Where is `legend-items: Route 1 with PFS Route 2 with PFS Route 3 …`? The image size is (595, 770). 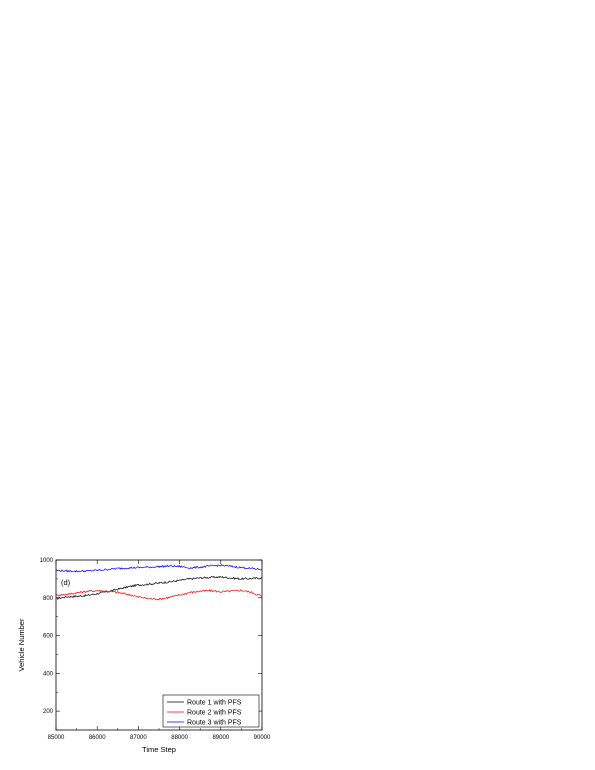 legend-items: Route 1 with PFS Route 2 with PFS Route 3 … is located at coordinates (204, 713).